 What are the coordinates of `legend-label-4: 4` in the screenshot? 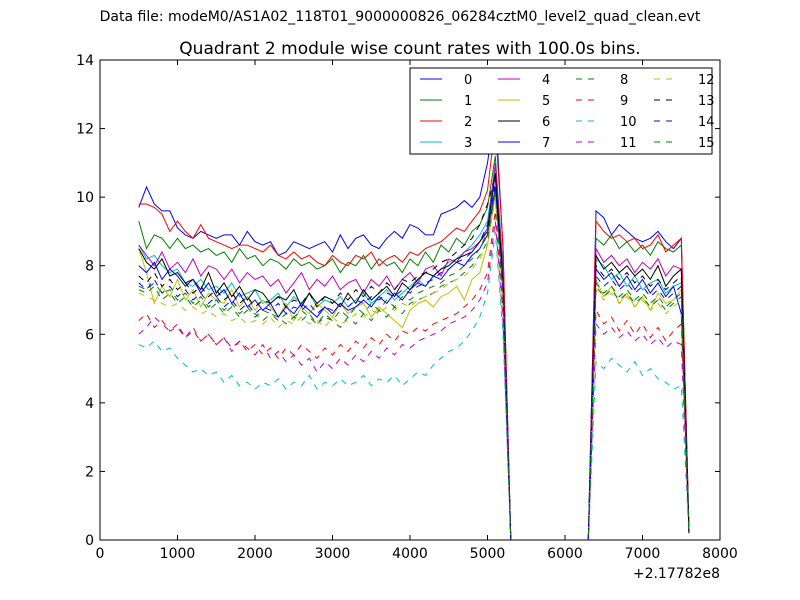 It's located at (546, 80).